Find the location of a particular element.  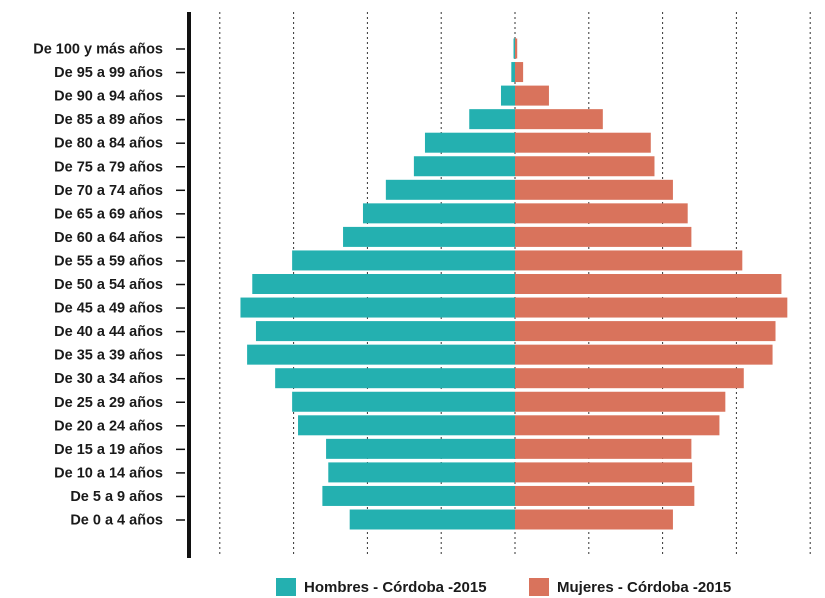

y-tick-label: De 35 a 39 años is located at coordinates (108, 356).